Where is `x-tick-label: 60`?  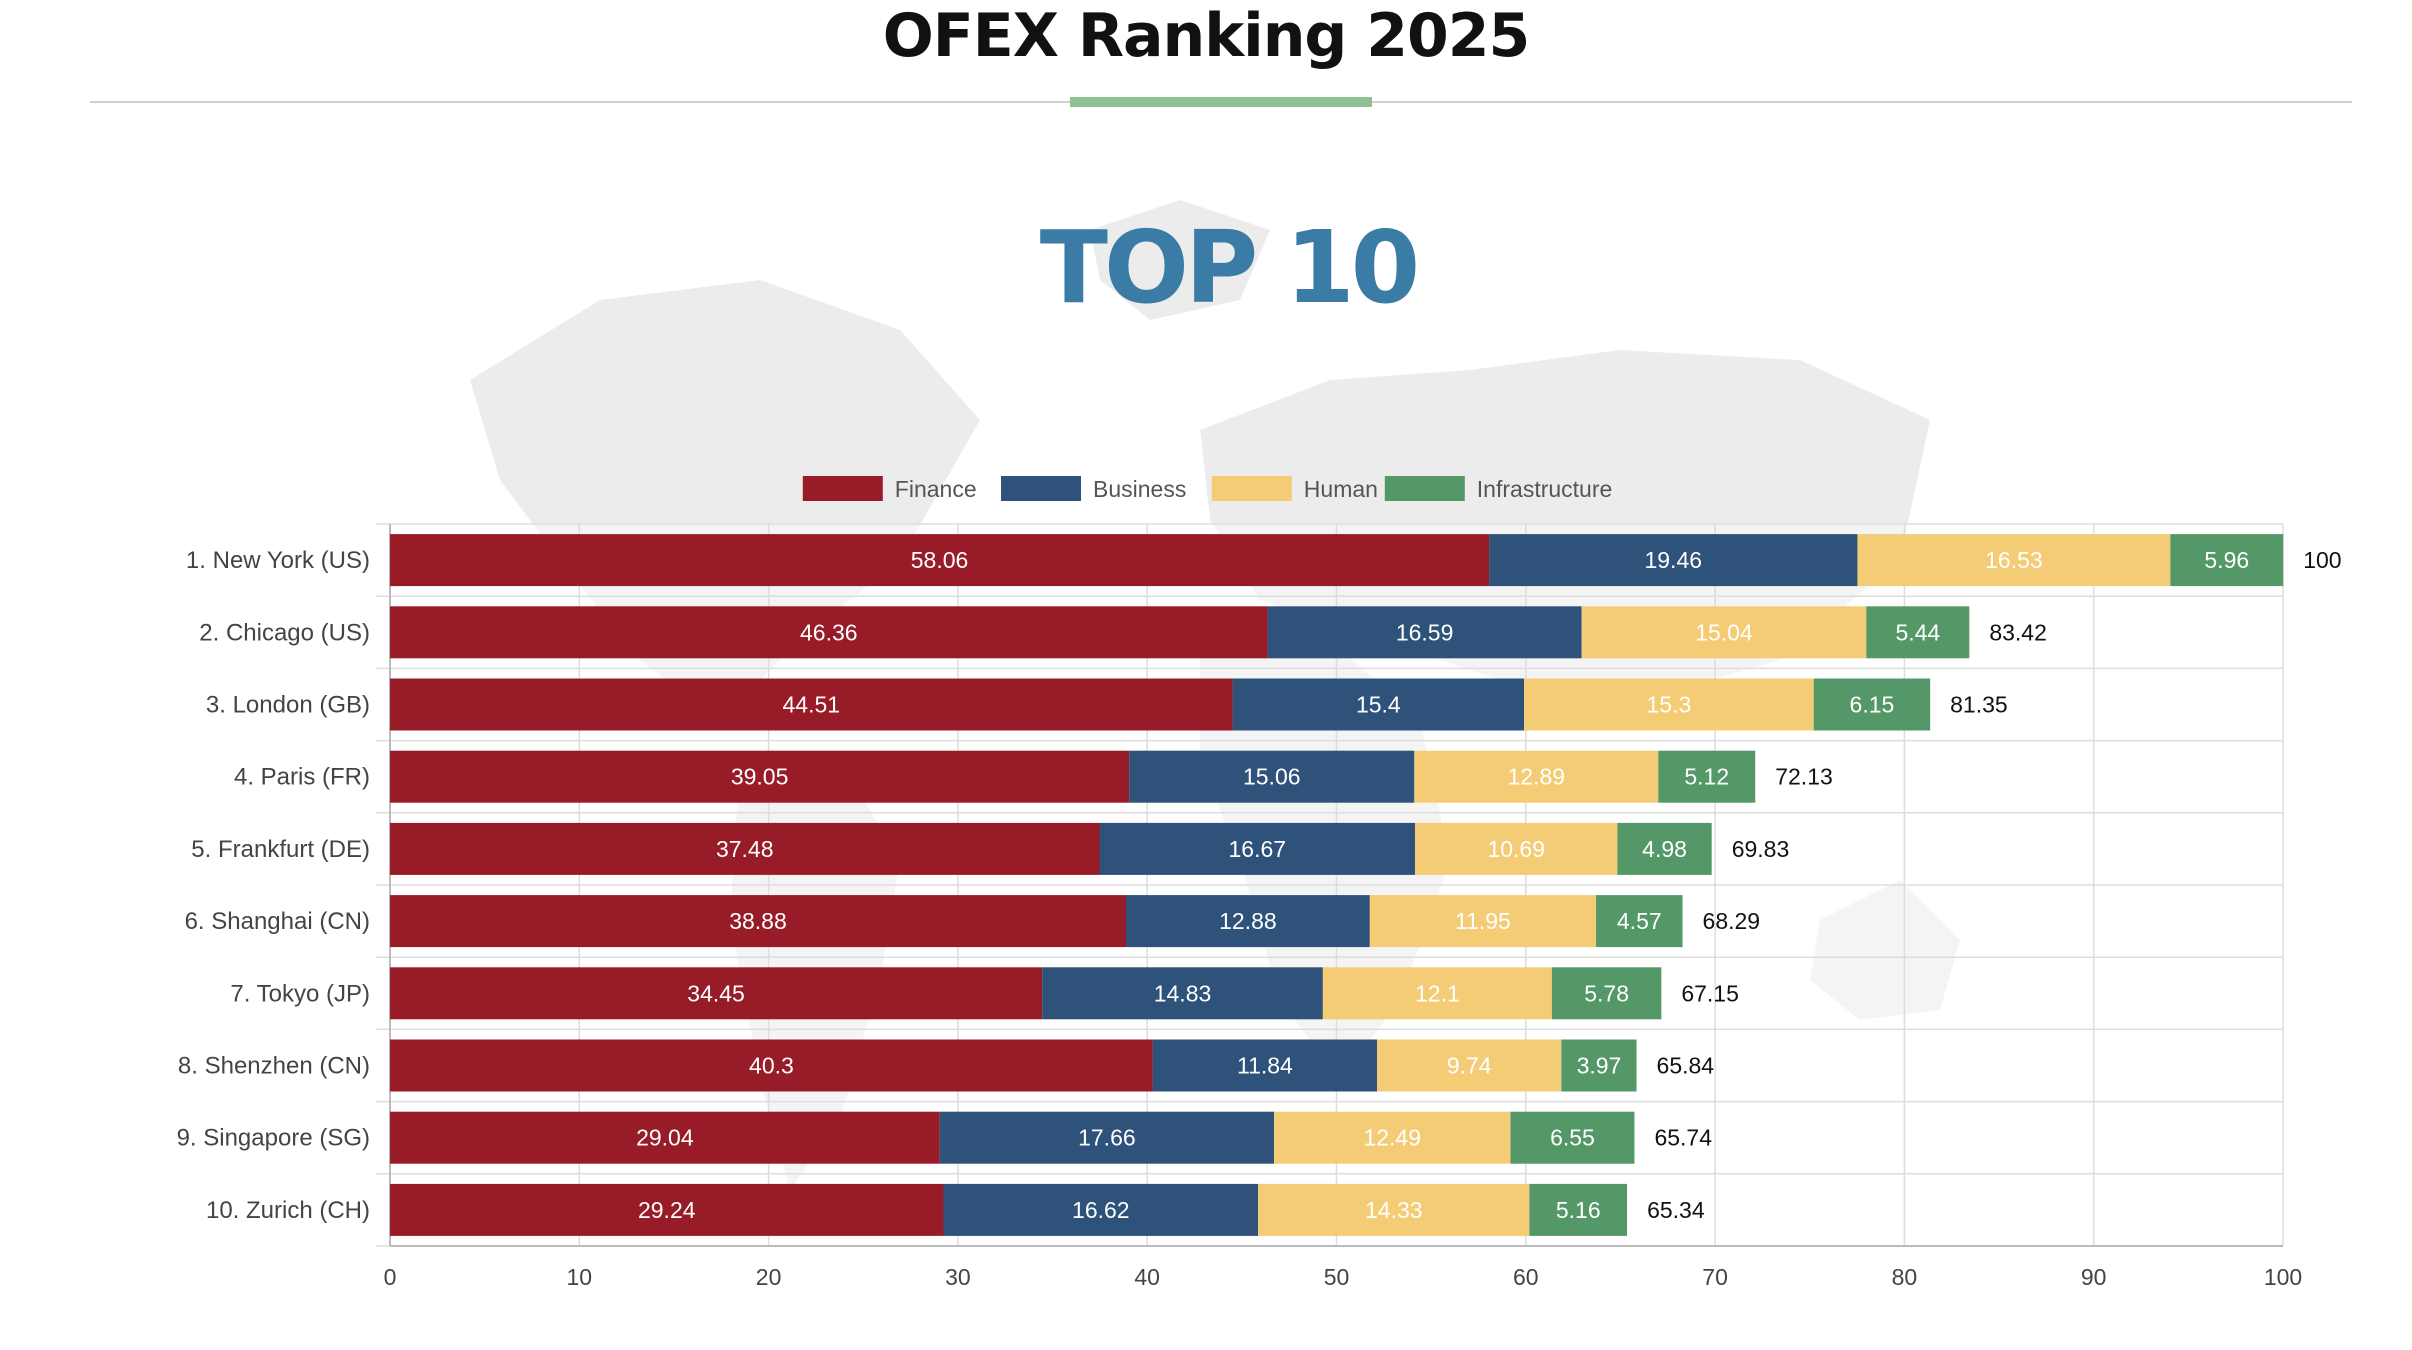 x-tick-label: 60 is located at coordinates (1526, 1277).